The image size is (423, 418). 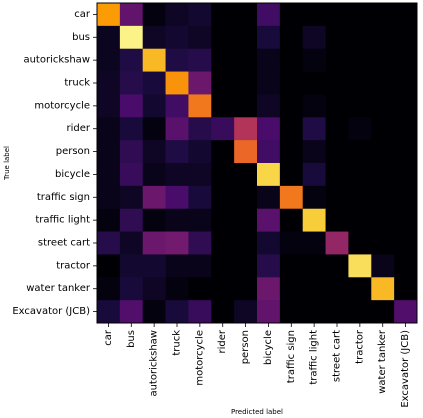 What do you see at coordinates (56, 60) in the screenshot?
I see `y-tick-label: autorickshaw` at bounding box center [56, 60].